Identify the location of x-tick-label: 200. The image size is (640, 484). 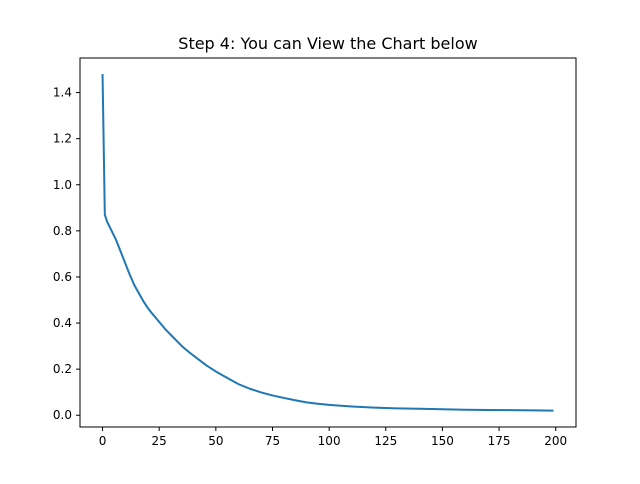
(555, 441).